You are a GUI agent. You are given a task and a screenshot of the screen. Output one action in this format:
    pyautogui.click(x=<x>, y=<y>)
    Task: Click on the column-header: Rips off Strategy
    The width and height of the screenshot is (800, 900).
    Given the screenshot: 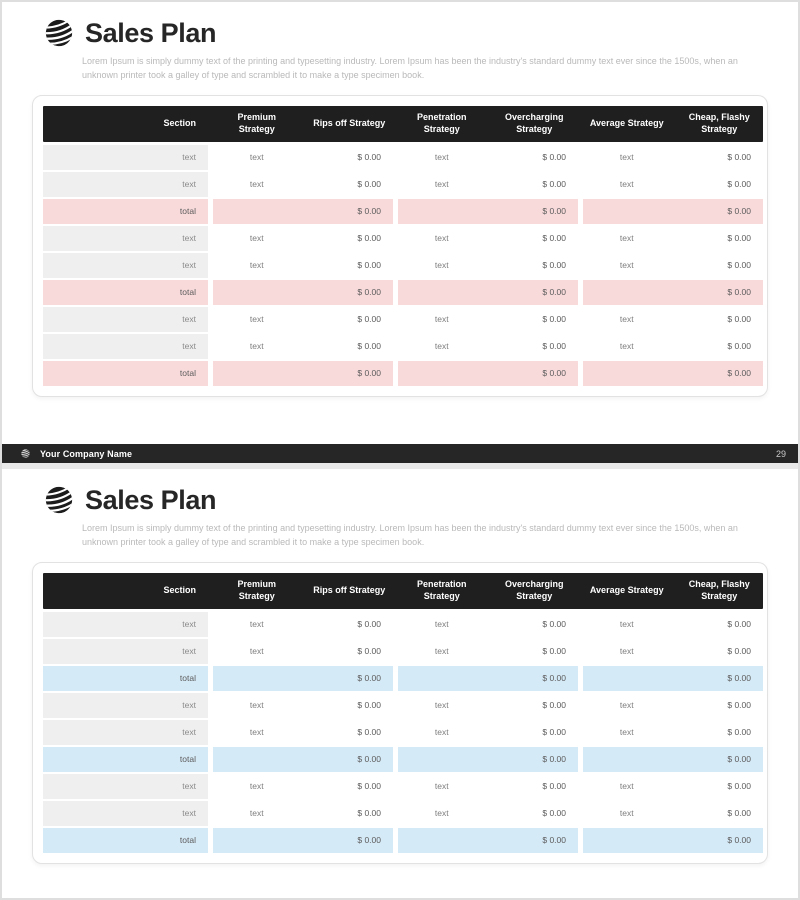 What is the action you would take?
    pyautogui.click(x=349, y=590)
    